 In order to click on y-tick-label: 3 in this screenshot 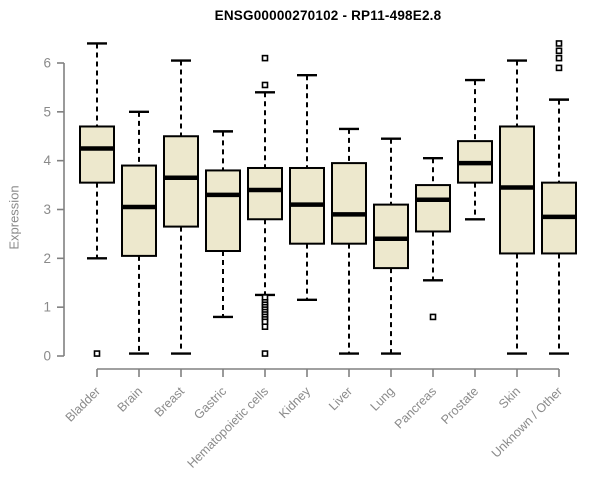, I will do `click(47, 209)`.